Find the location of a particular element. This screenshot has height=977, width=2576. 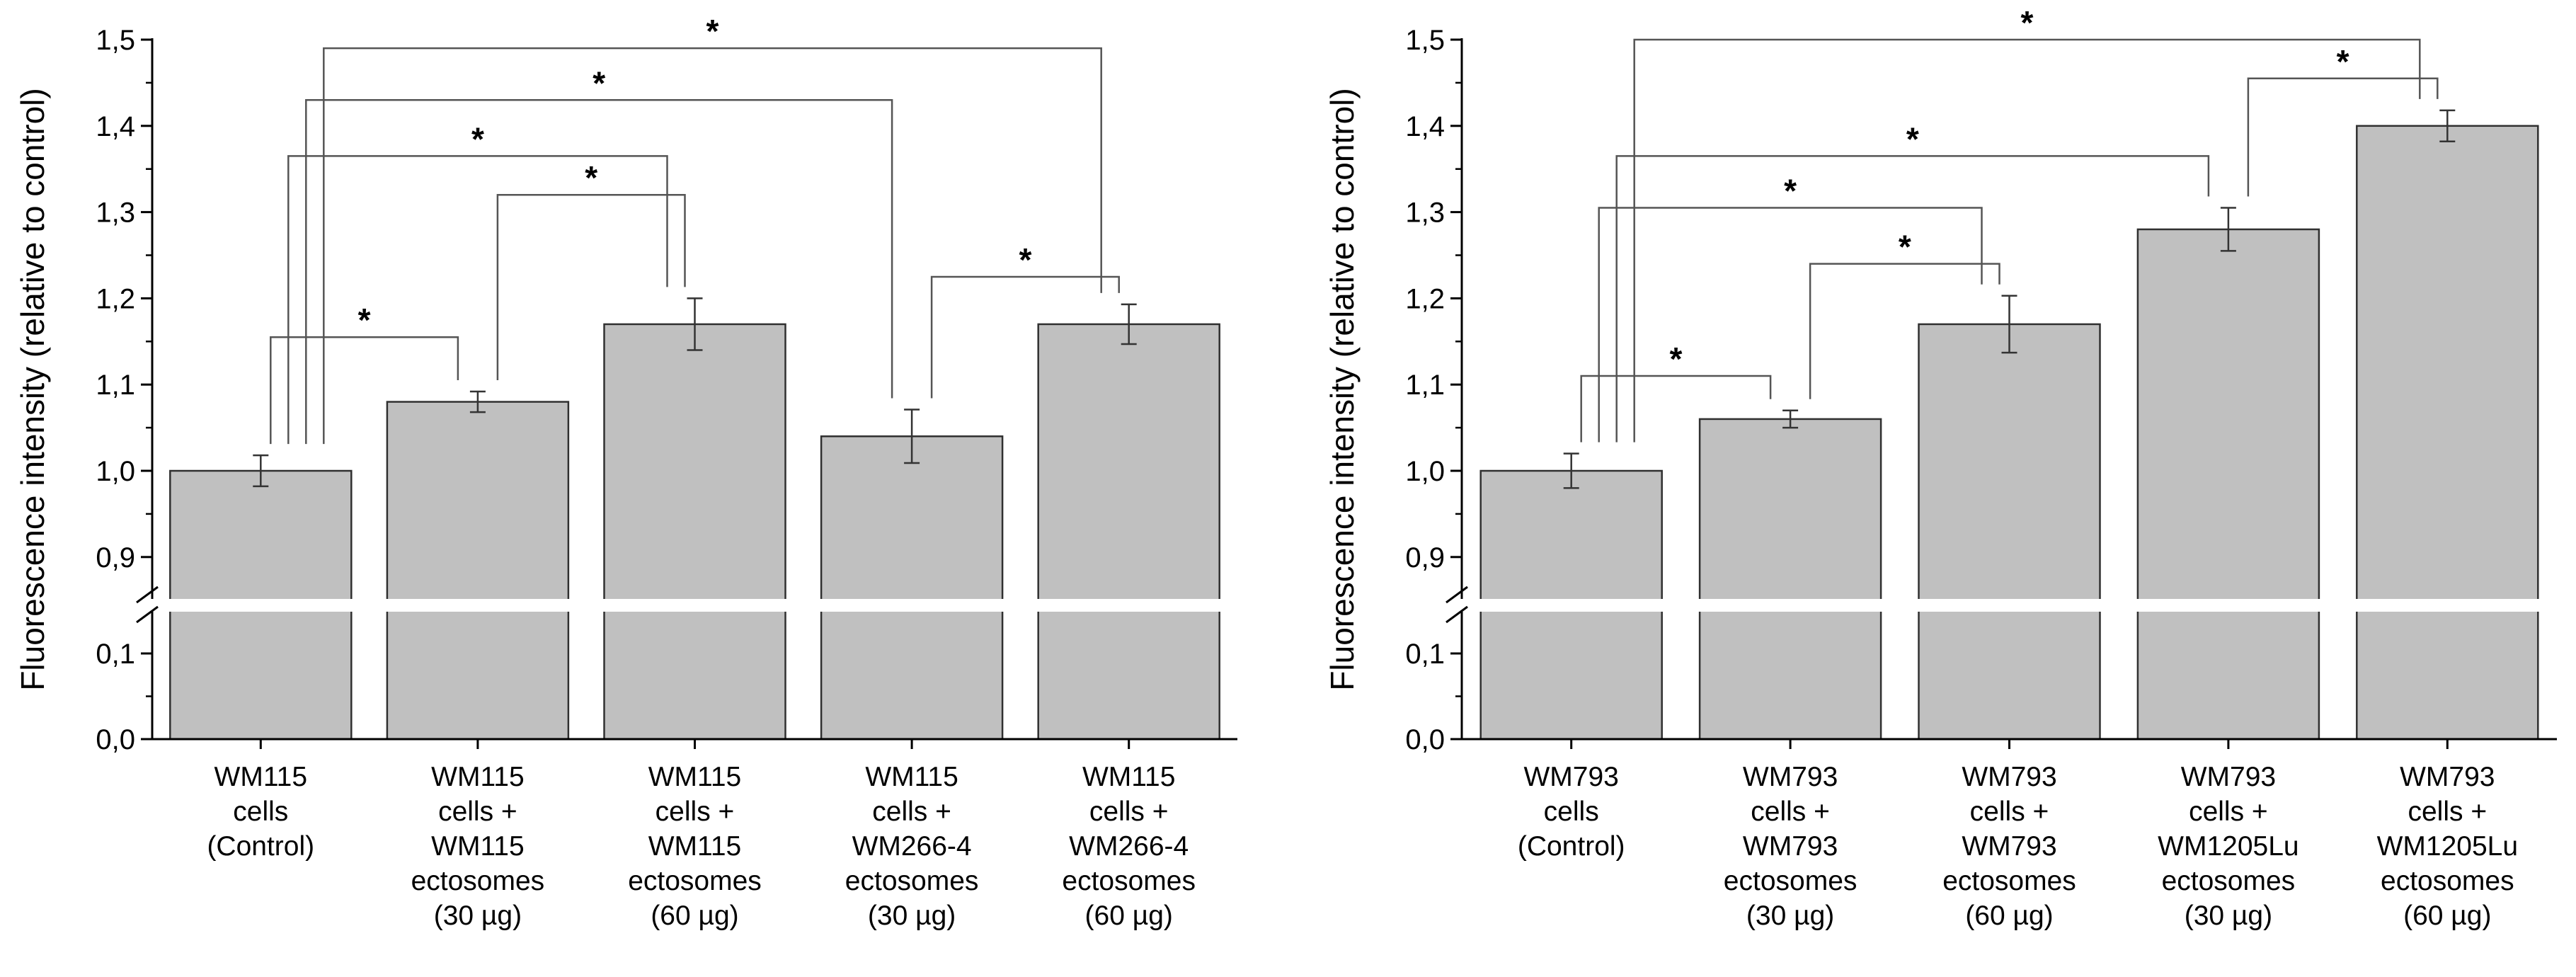

x-category-label-4: WM793 cells + WM1205Lu ectosomes (30 µg) is located at coordinates (2228, 846).